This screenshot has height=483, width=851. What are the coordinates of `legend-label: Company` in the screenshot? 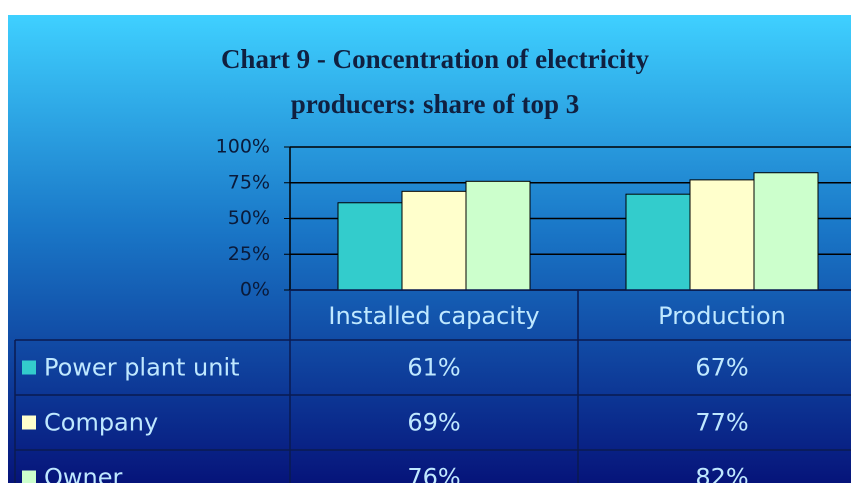 It's located at (101, 423).